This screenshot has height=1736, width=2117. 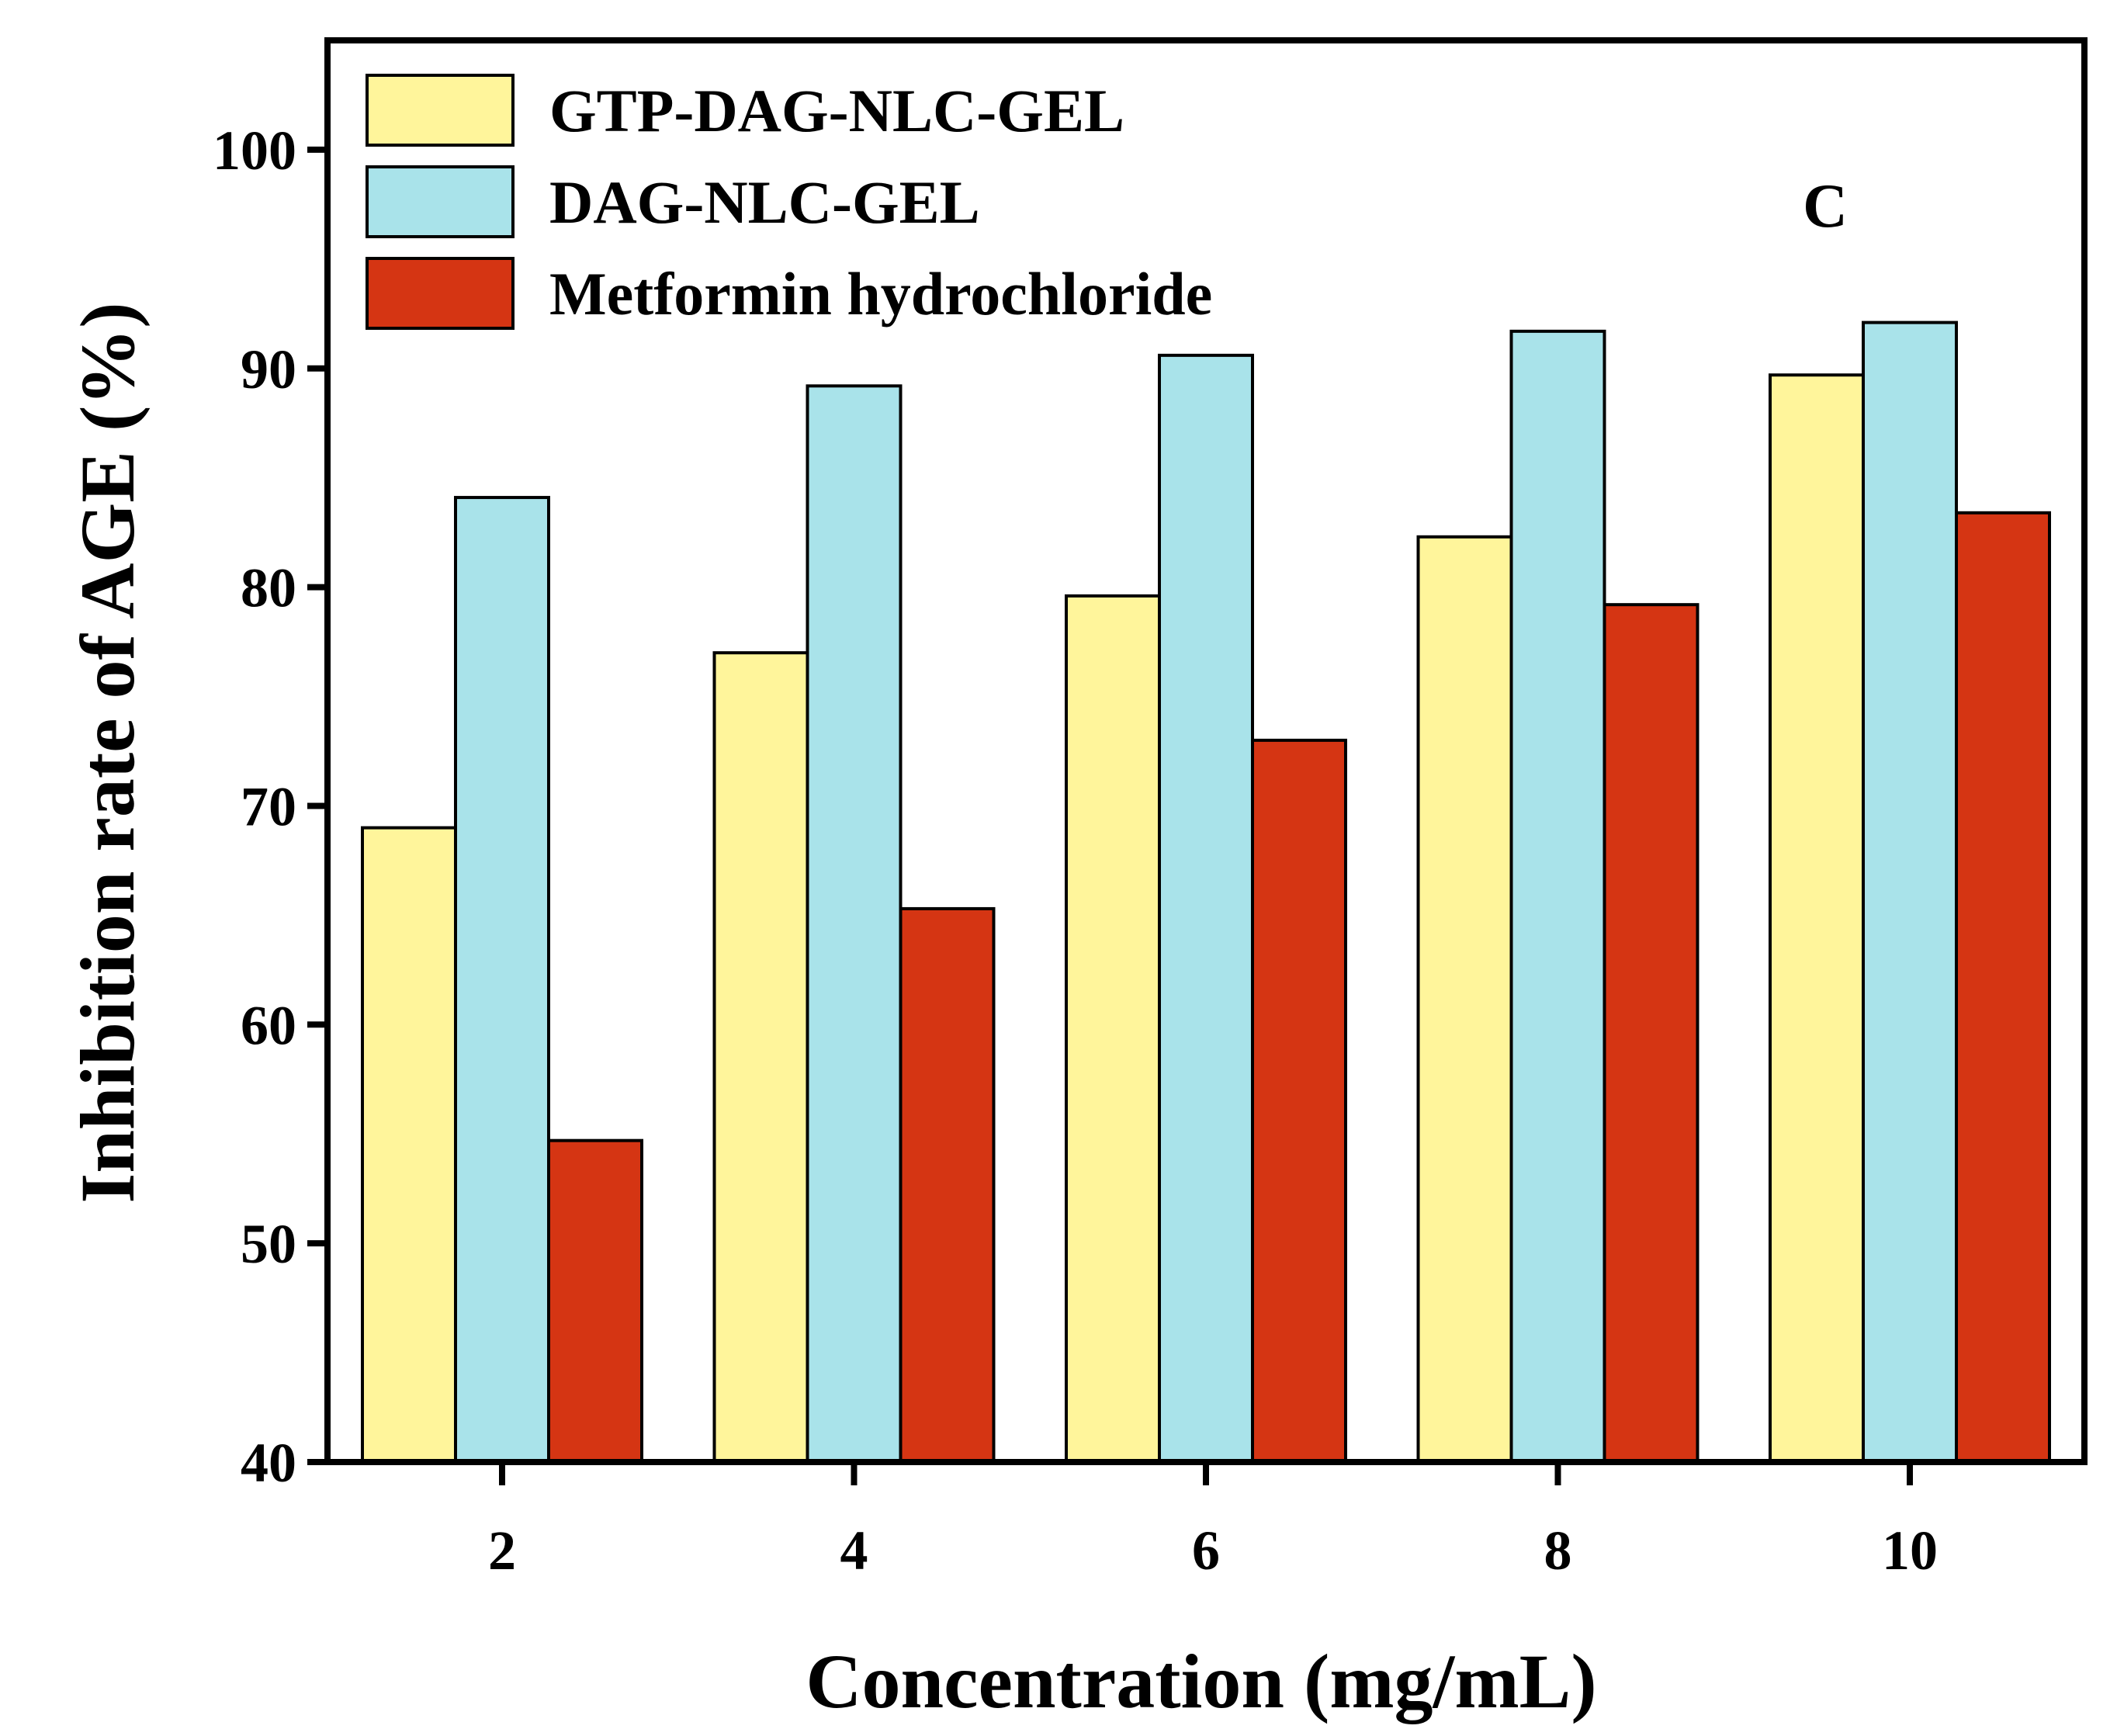 I want to click on x-tick-labels: 2 4 6 8 10, so click(x=1213, y=1550).